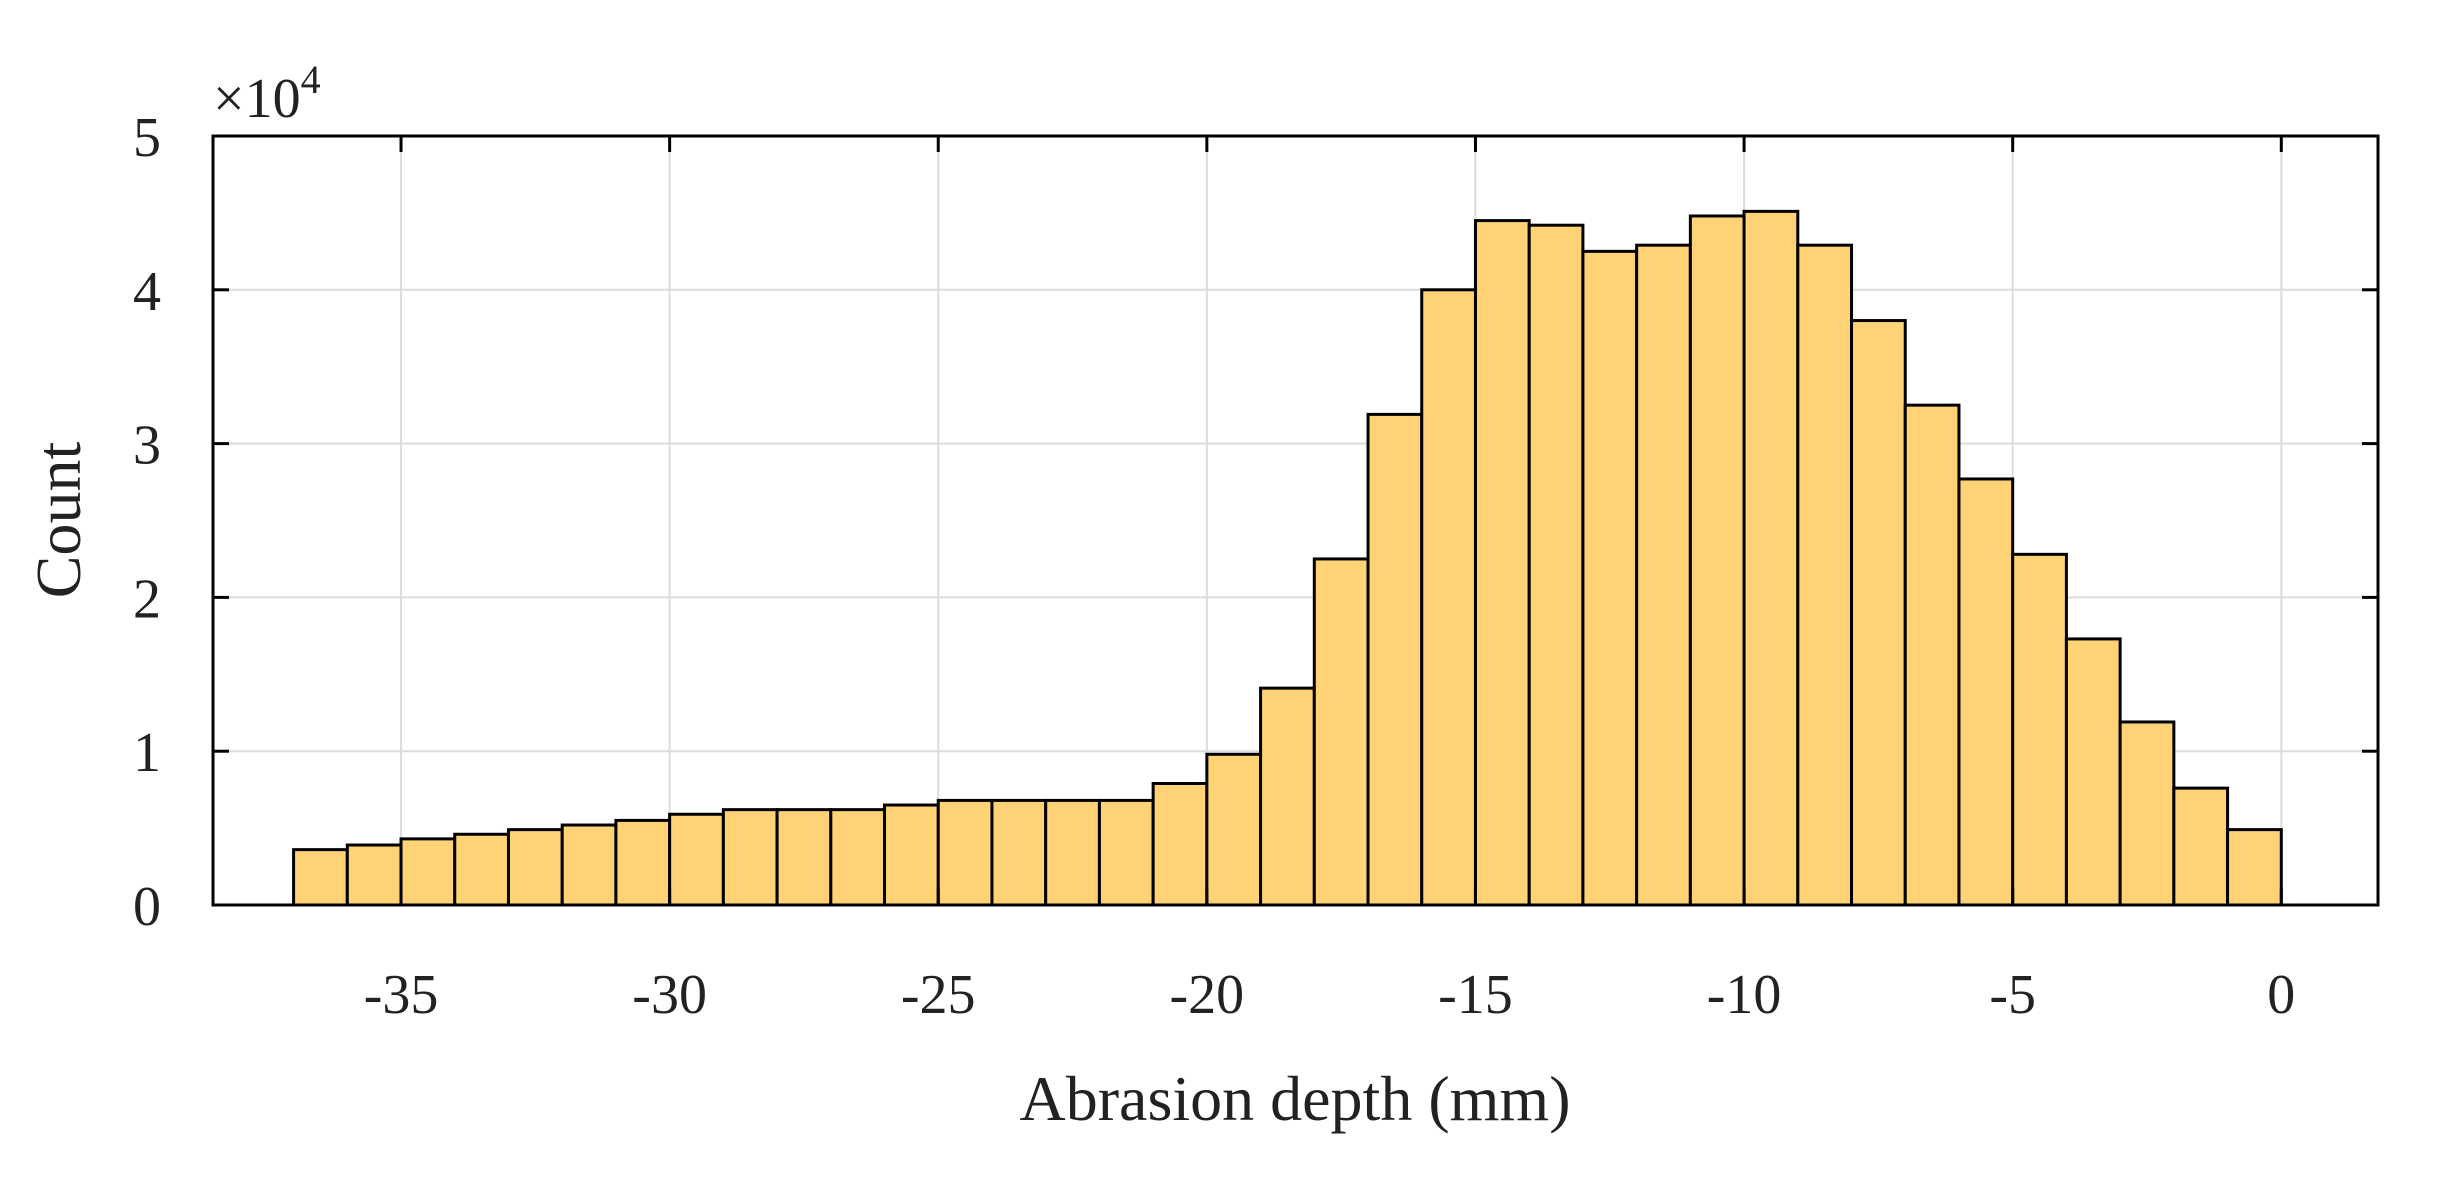  Describe the element at coordinates (58, 520) in the screenshot. I see `y-axis-label: Count` at that location.